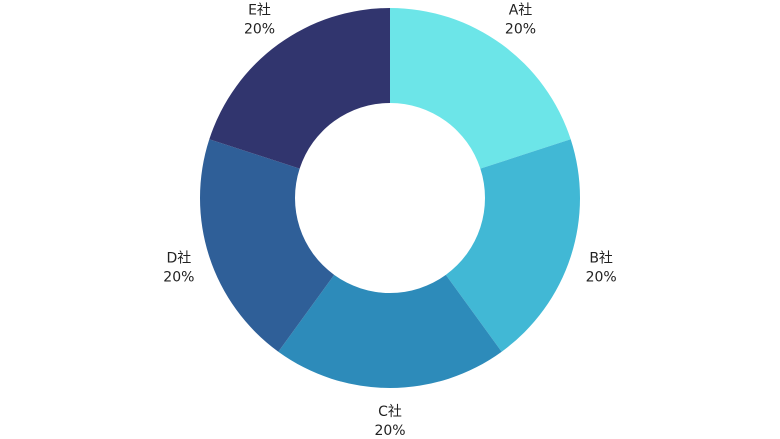 This screenshot has height=439, width=780. What do you see at coordinates (390, 412) in the screenshot?
I see `slice-category-label-2: C社` at bounding box center [390, 412].